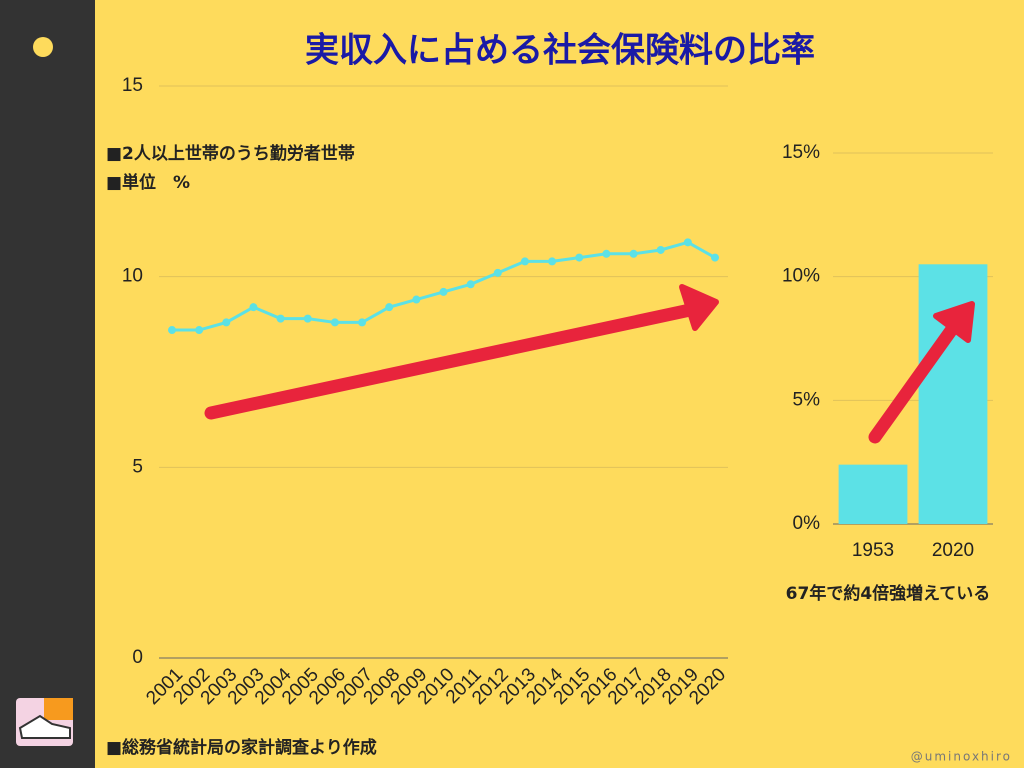 Image resolution: width=1024 pixels, height=768 pixels. What do you see at coordinates (888, 593) in the screenshot?
I see `annotation: 67年で約4倍強増えている` at bounding box center [888, 593].